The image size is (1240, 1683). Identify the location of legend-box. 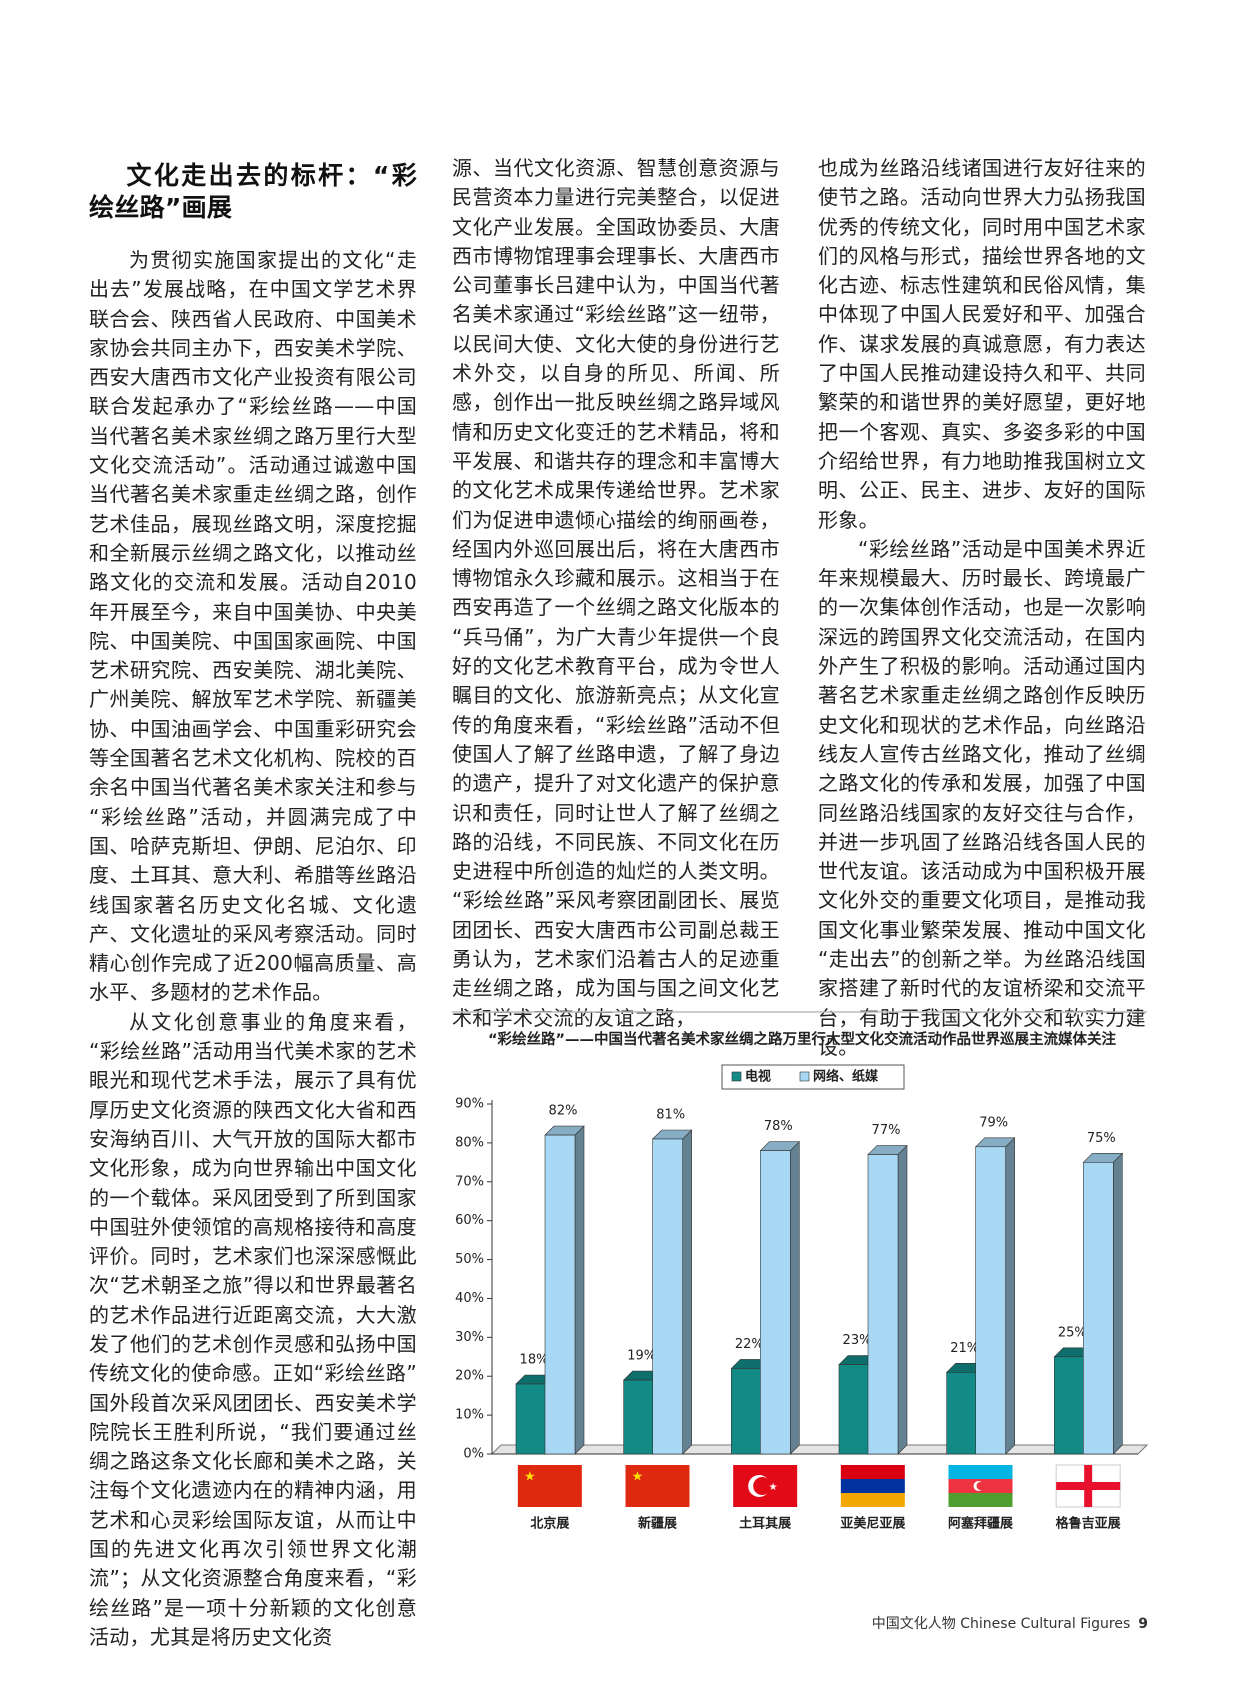
(813, 1077).